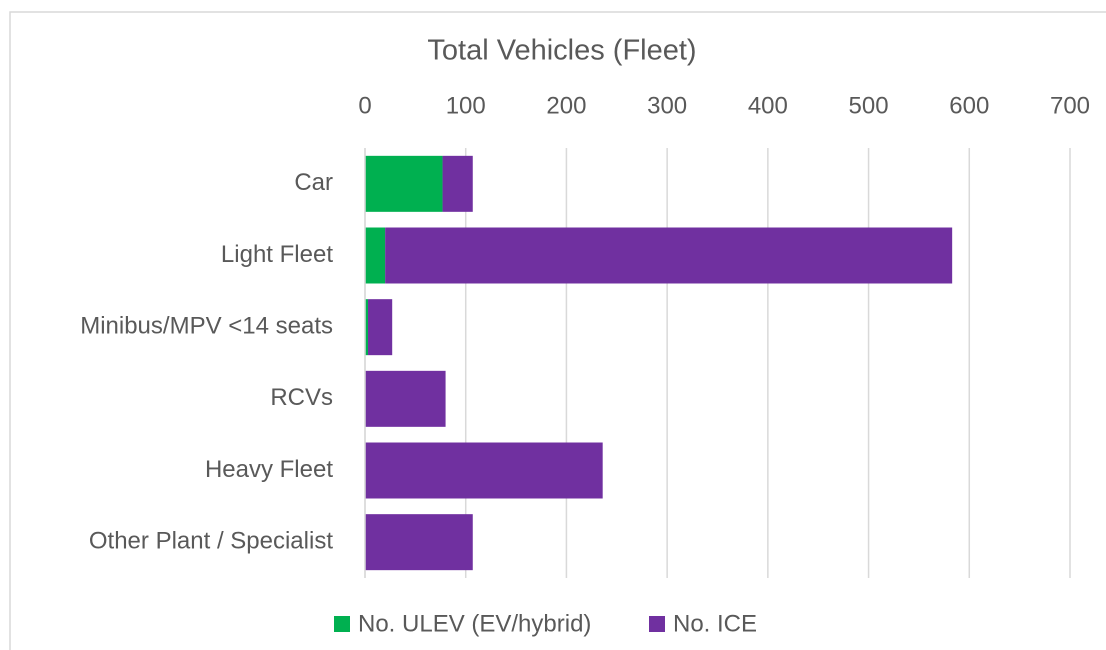 The width and height of the screenshot is (1106, 650). I want to click on x-tick-label: 700, so click(1070, 105).